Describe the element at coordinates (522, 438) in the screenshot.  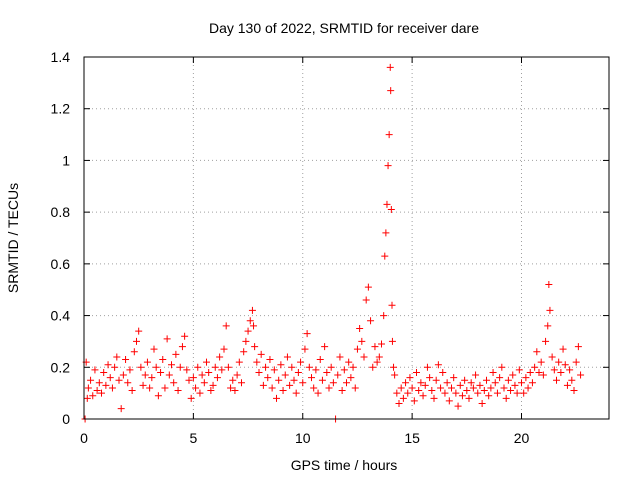
I see `x-tick-label: 20` at that location.